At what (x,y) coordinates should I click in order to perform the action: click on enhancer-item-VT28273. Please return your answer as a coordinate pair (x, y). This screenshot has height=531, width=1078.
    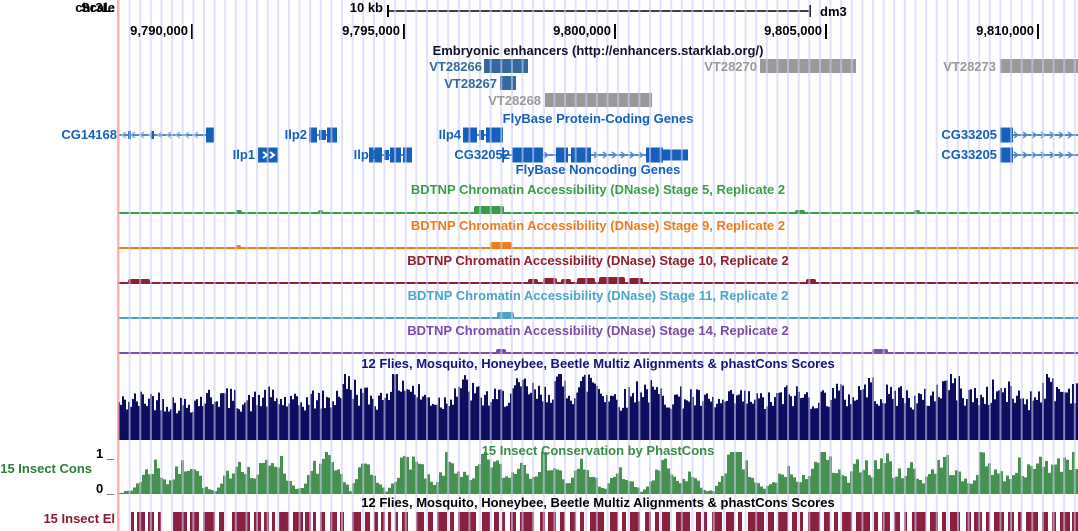
    Looking at the image, I should click on (1039, 66).